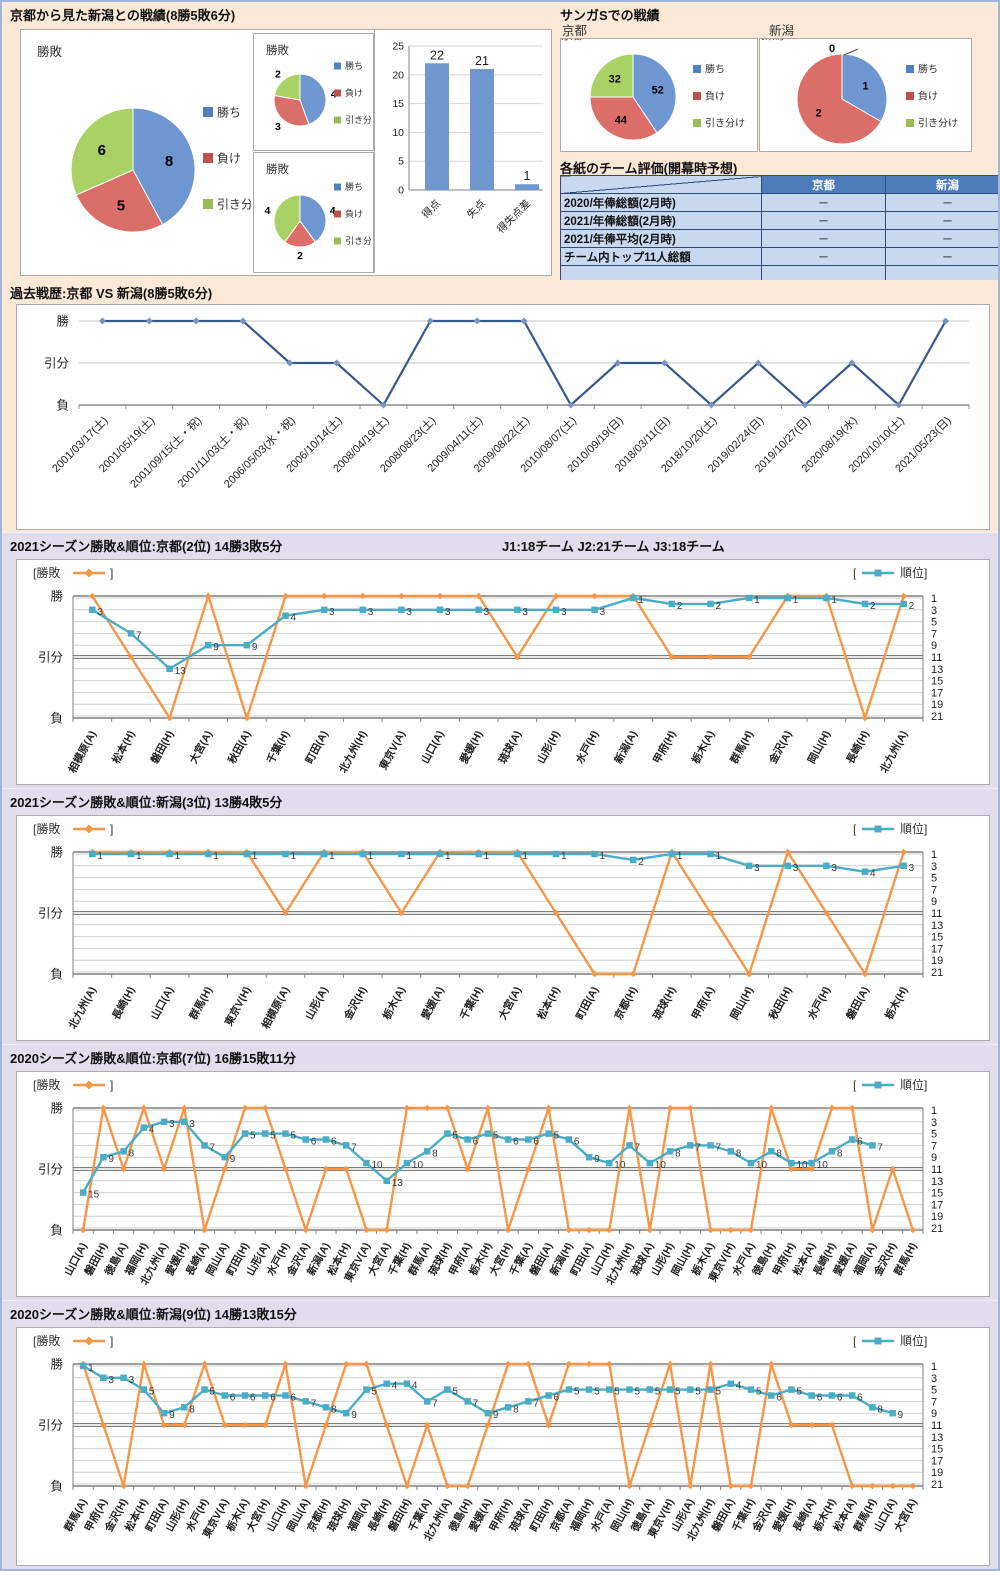  Describe the element at coordinates (277, 169) in the screenshot. I see `pie-title: 勝敗` at that location.